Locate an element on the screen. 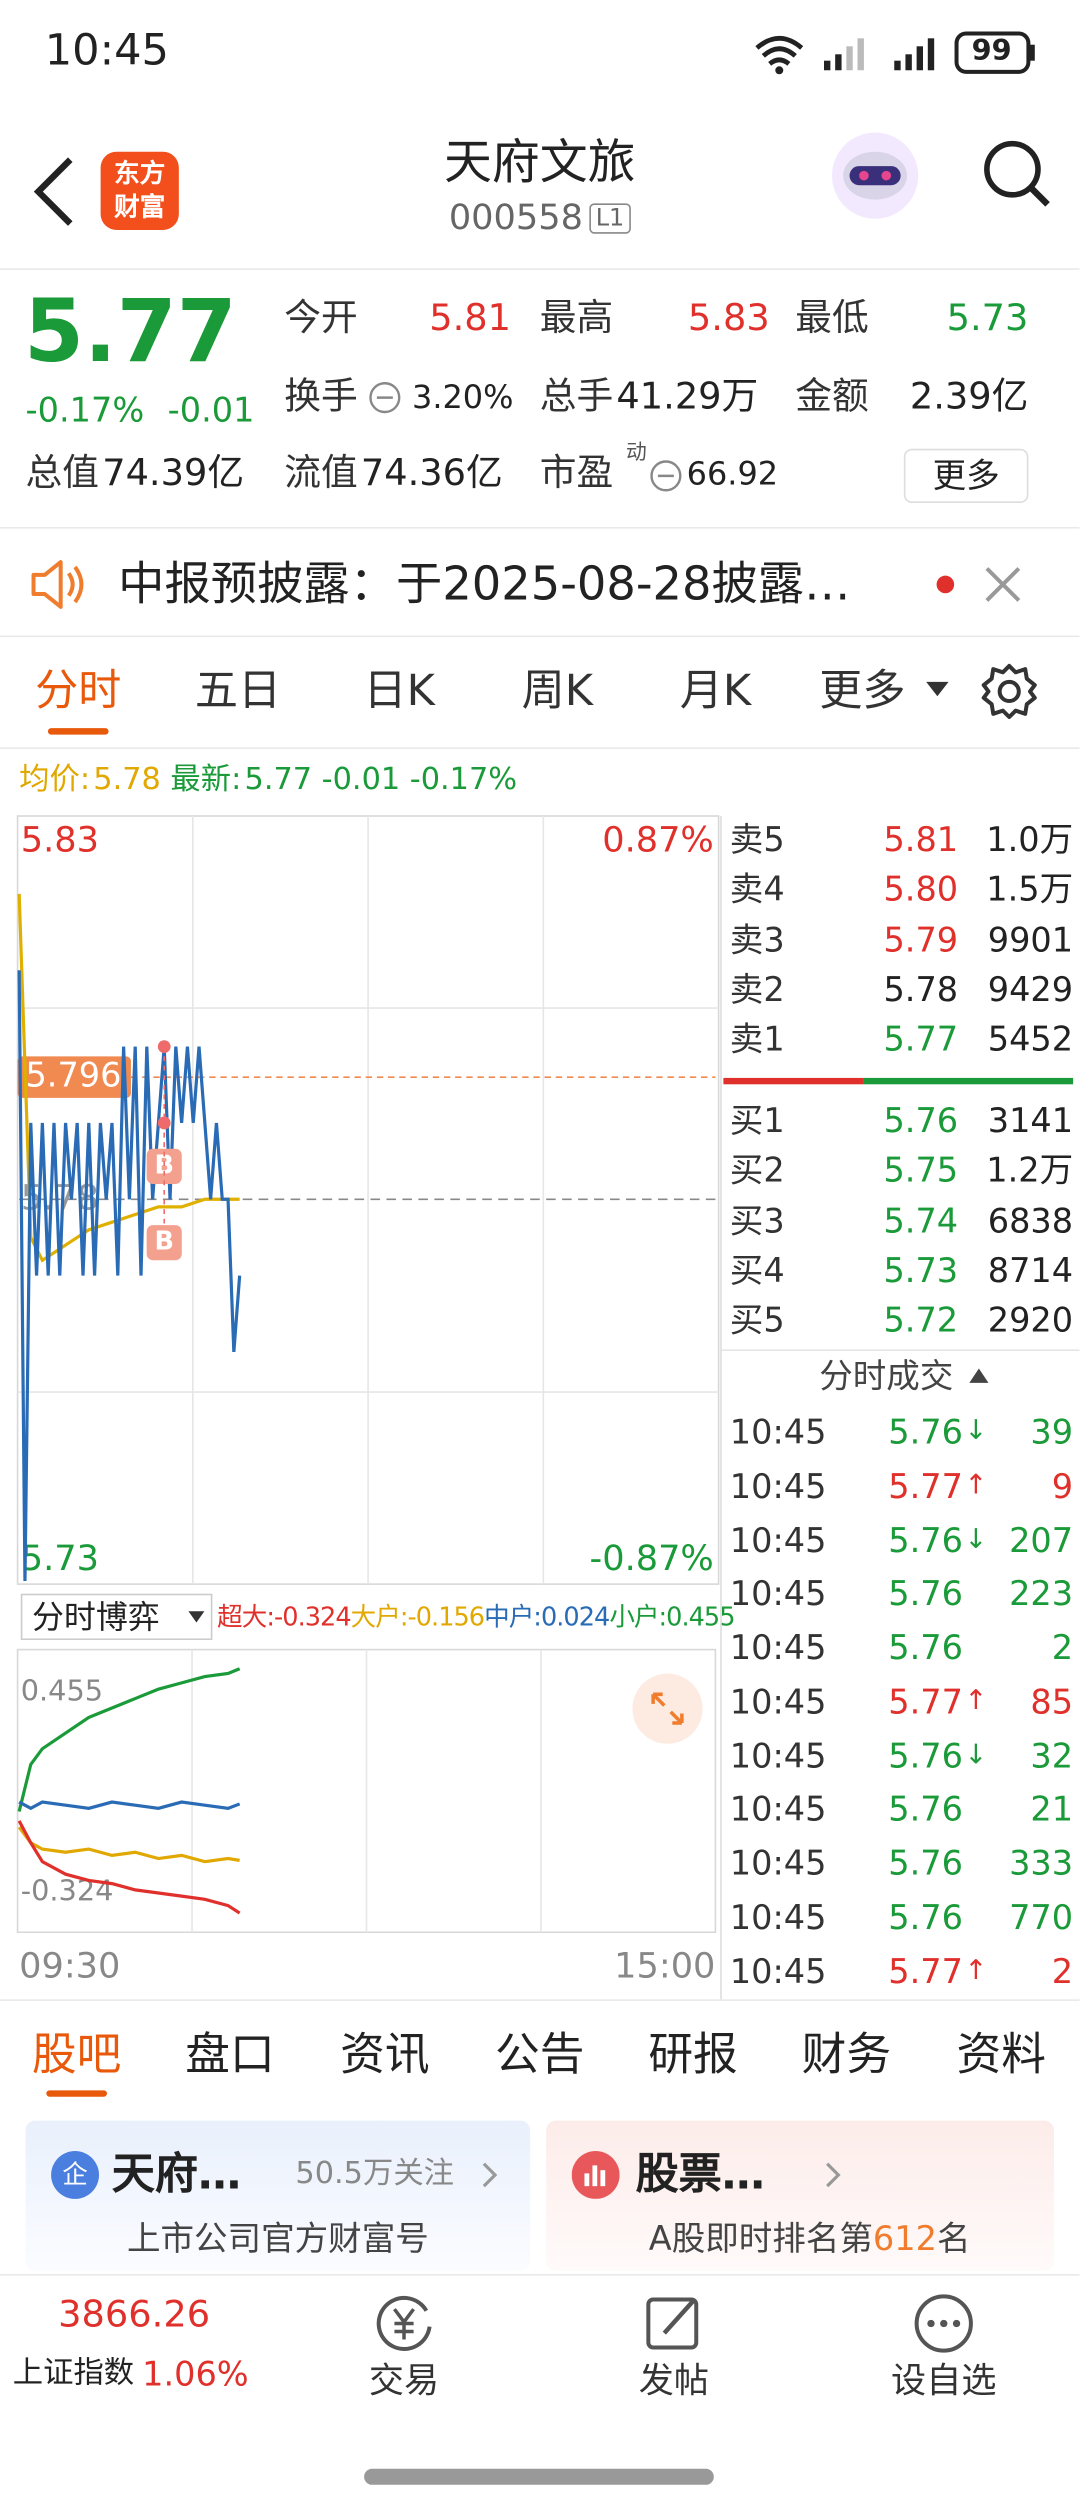 The width and height of the screenshot is (1080, 2504). content-tab: 资讯 is located at coordinates (385, 2054).